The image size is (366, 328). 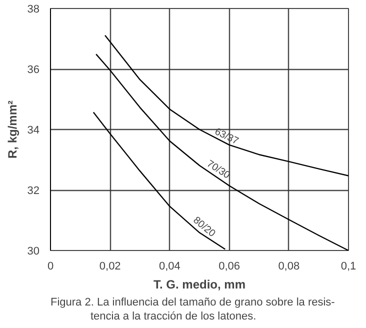 What do you see at coordinates (193, 309) in the screenshot?
I see `text: Figura 2. La influencia del tamaño de grano sobre la resis- tencia a la tracción de los latones.` at bounding box center [193, 309].